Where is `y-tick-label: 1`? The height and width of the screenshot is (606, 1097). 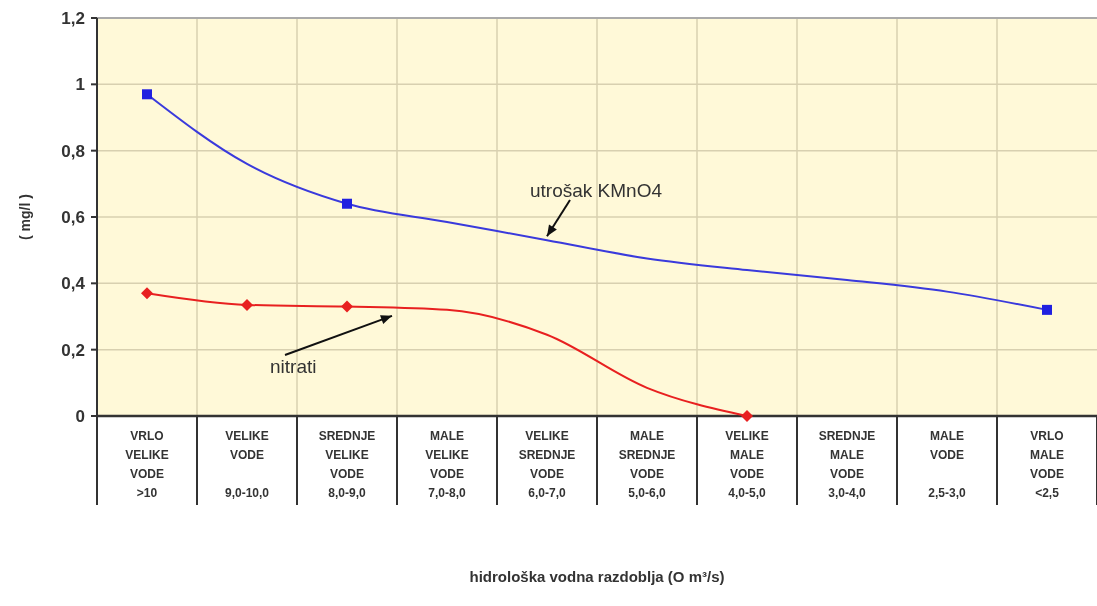 y-tick-label: 1 is located at coordinates (80, 85).